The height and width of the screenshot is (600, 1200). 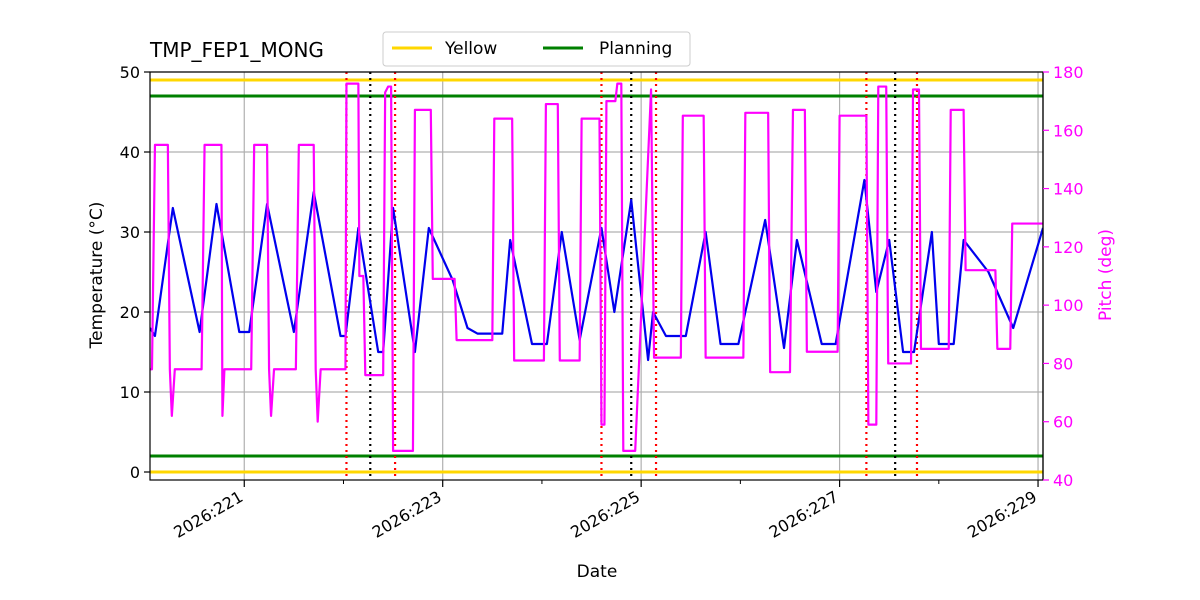 What do you see at coordinates (635, 49) in the screenshot?
I see `legend-label-planning: Planning` at bounding box center [635, 49].